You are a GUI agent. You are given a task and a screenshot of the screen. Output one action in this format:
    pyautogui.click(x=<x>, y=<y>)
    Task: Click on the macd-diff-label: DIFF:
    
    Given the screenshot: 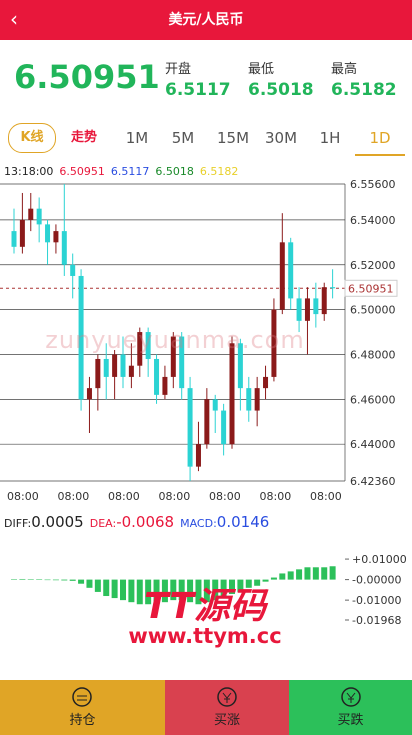 What is the action you would take?
    pyautogui.click(x=17, y=523)
    